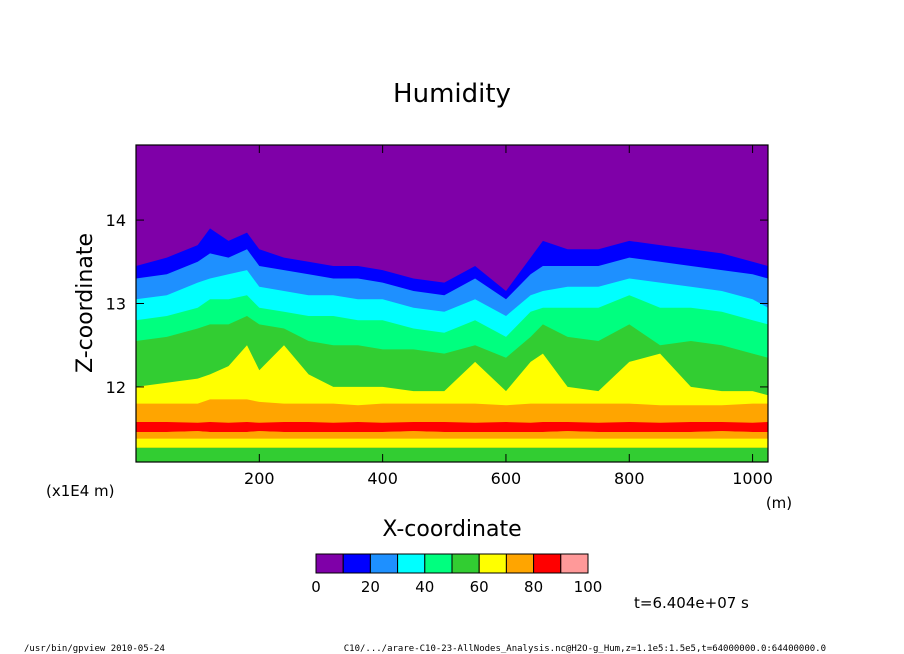 This screenshot has width=904, height=654. What do you see at coordinates (452, 435) in the screenshot?
I see `contour-band-7-lower` at bounding box center [452, 435].